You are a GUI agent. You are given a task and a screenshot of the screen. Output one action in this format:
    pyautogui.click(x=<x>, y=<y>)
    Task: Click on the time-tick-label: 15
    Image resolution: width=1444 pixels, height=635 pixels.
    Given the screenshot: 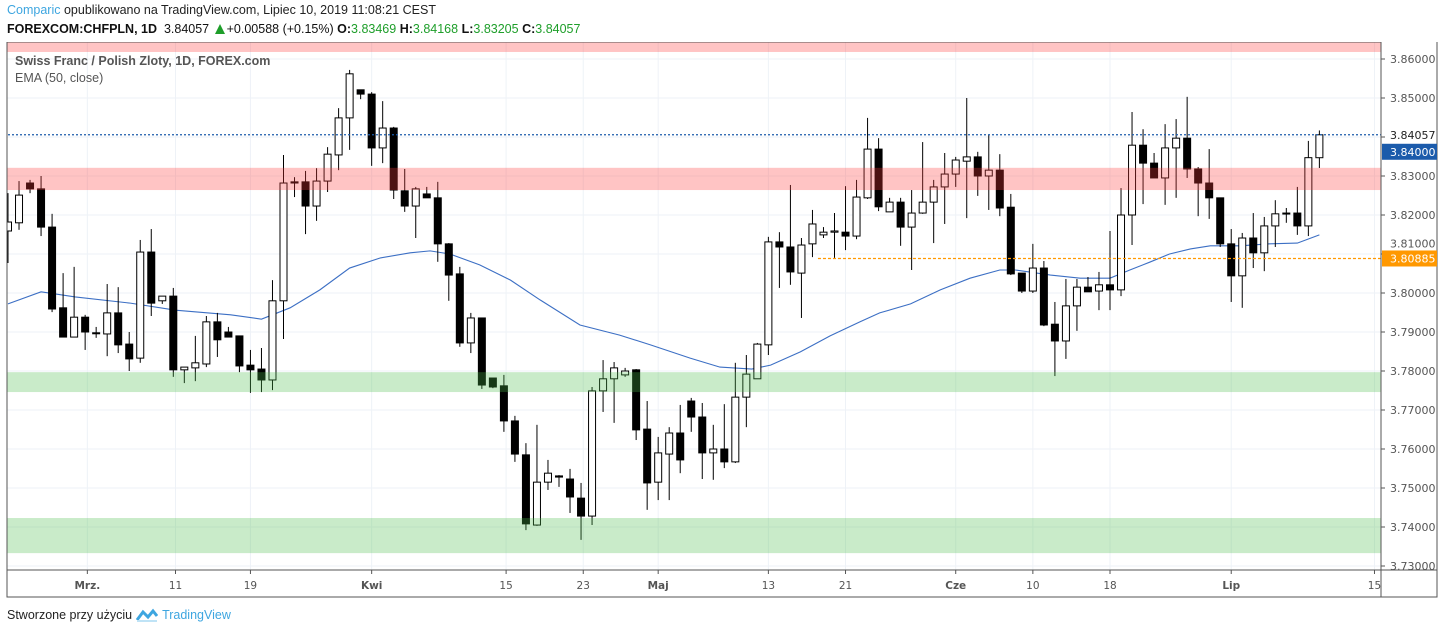 What is the action you would take?
    pyautogui.click(x=1374, y=586)
    